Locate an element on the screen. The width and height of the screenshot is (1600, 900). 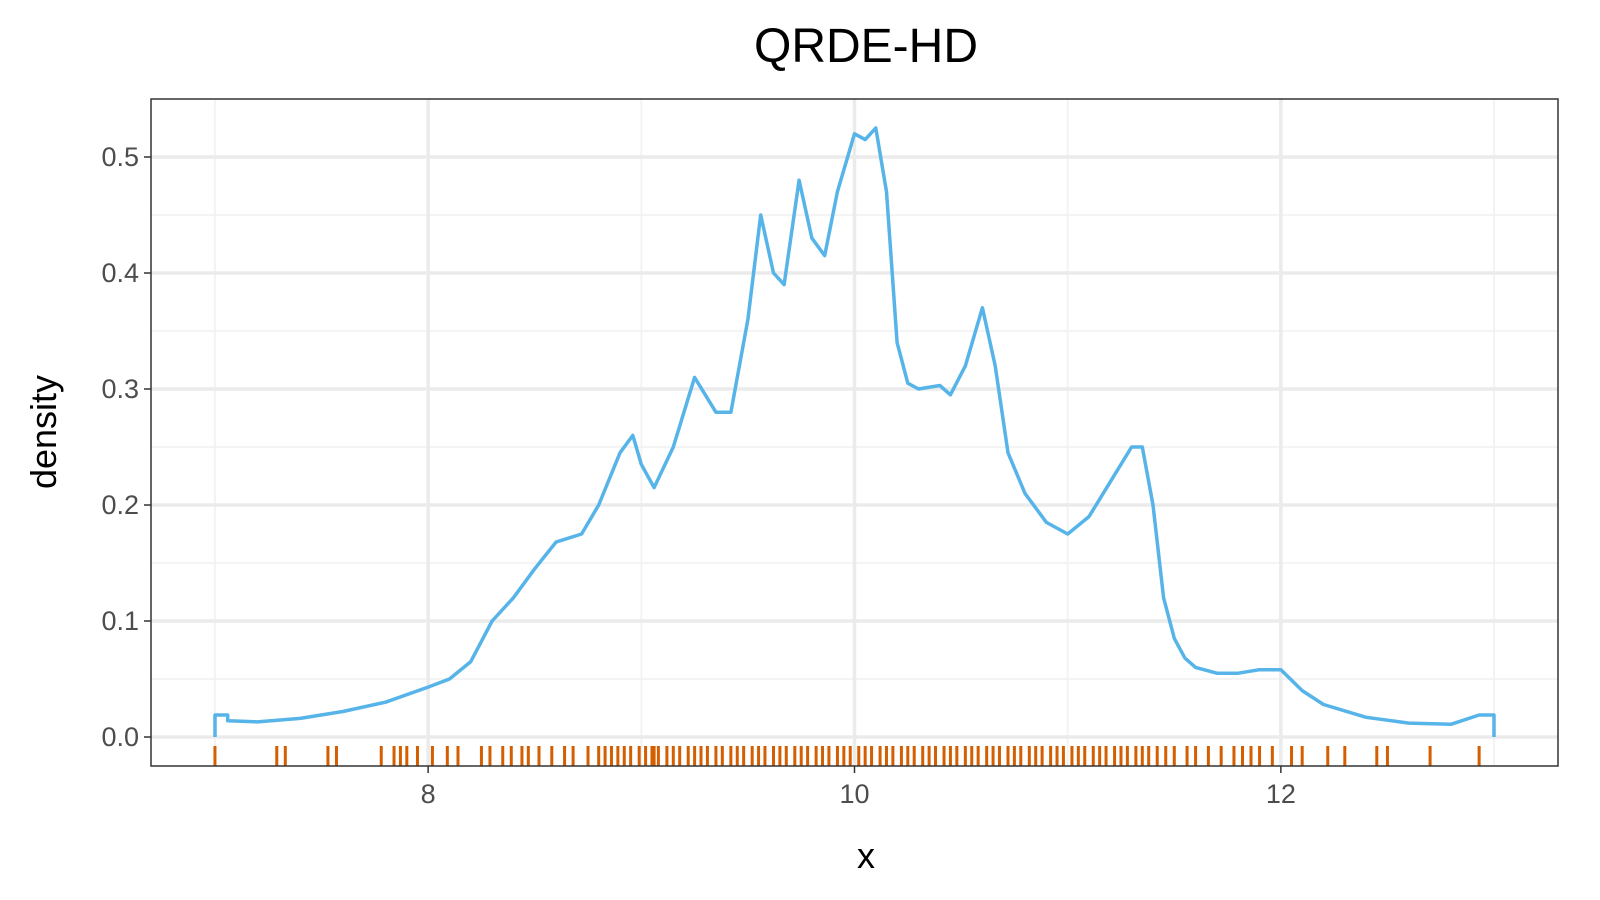
y-tick-label: 0.2 is located at coordinates (120, 505).